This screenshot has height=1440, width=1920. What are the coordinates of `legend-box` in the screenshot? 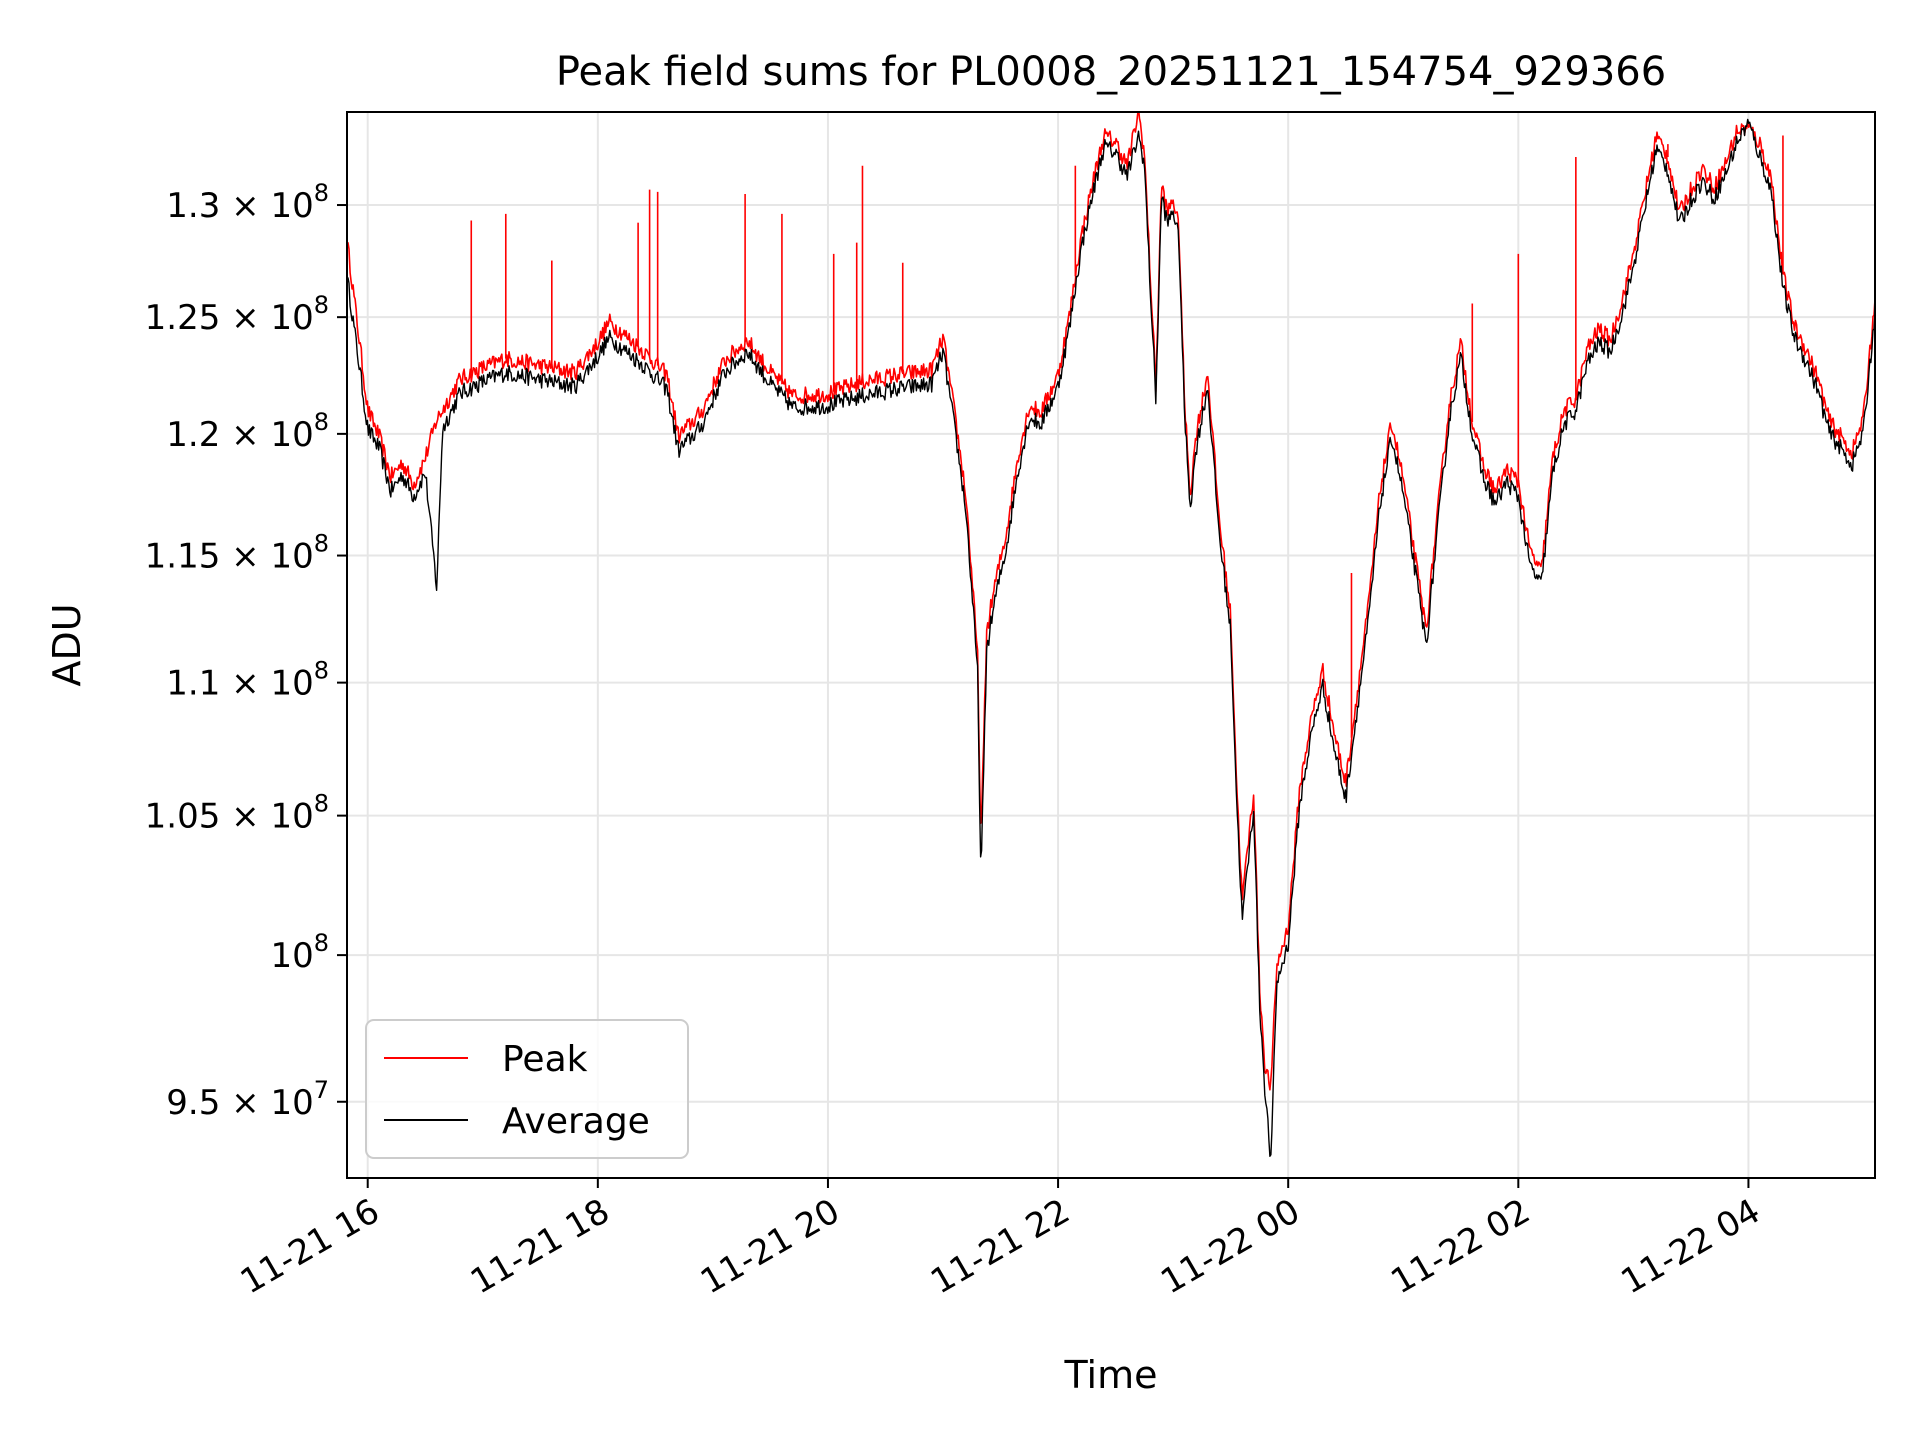 It's located at (527, 1089).